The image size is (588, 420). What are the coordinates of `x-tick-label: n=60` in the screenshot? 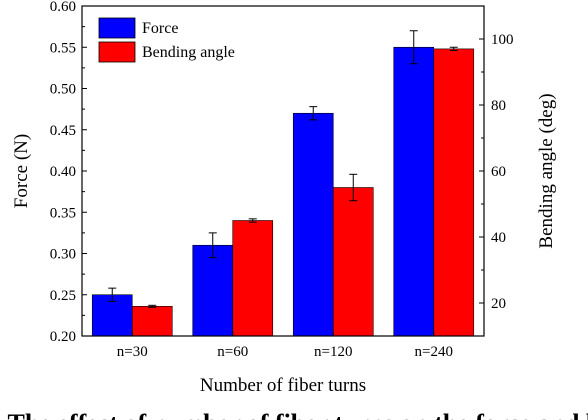 It's located at (232, 352).